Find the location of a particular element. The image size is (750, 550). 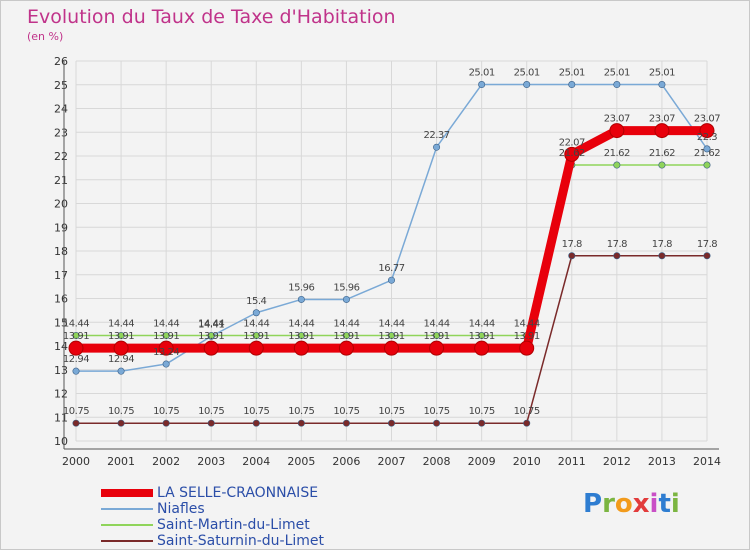

y-tick-label: 12 is located at coordinates (61, 394).